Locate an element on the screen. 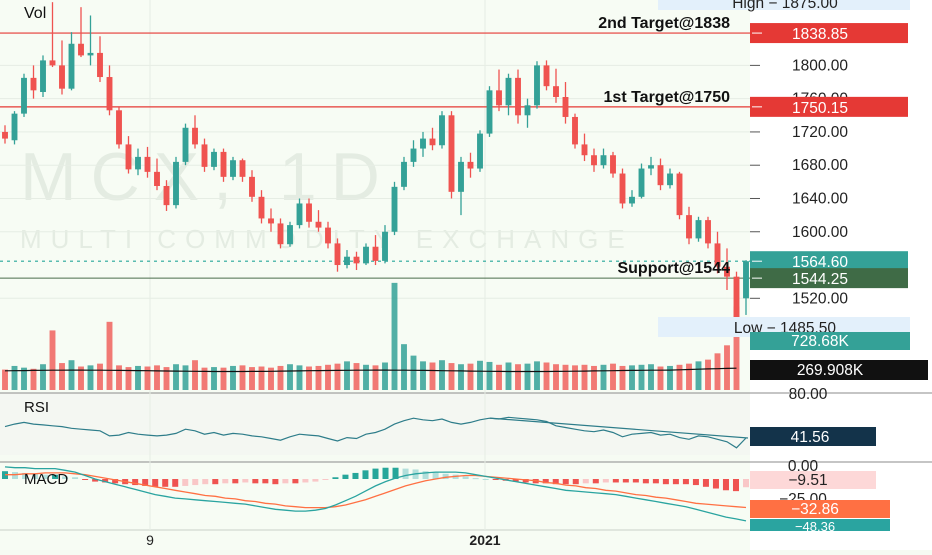 This screenshot has height=555, width=932. volume-ma-line is located at coordinates (370, 370).